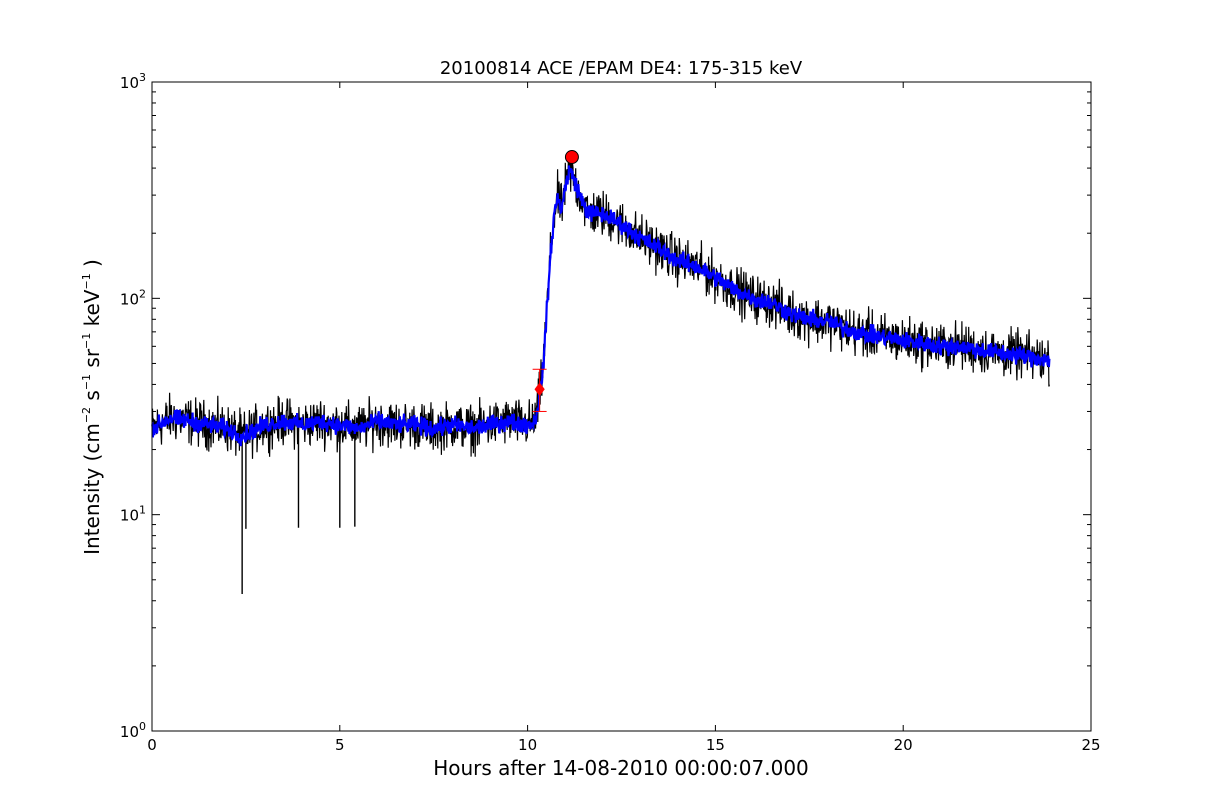  What do you see at coordinates (86, 281) in the screenshot?
I see `y-label-exp4: −1` at bounding box center [86, 281].